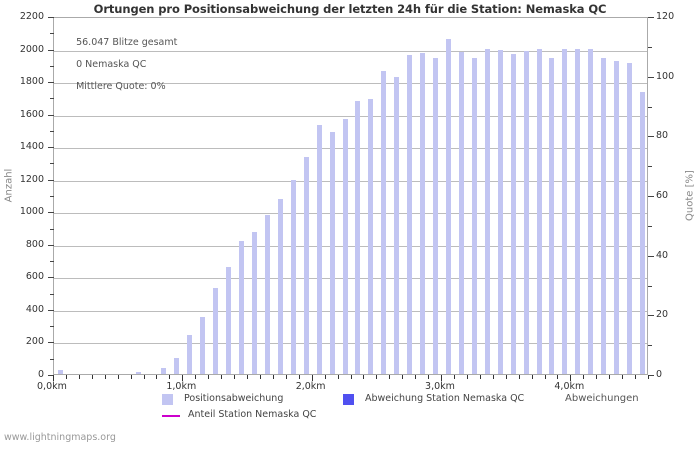 The height and width of the screenshot is (450, 700). Describe the element at coordinates (310, 386) in the screenshot. I see `x-axis-tick-label: 2,0km` at that location.